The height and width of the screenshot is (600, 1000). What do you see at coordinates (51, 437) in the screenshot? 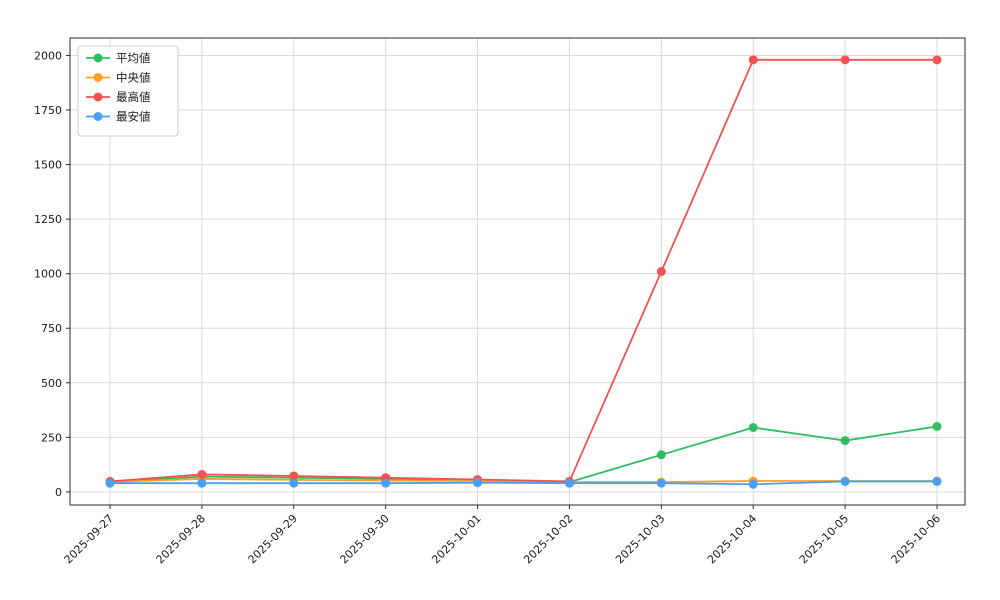
I see `y-tick-label: 250` at bounding box center [51, 437].